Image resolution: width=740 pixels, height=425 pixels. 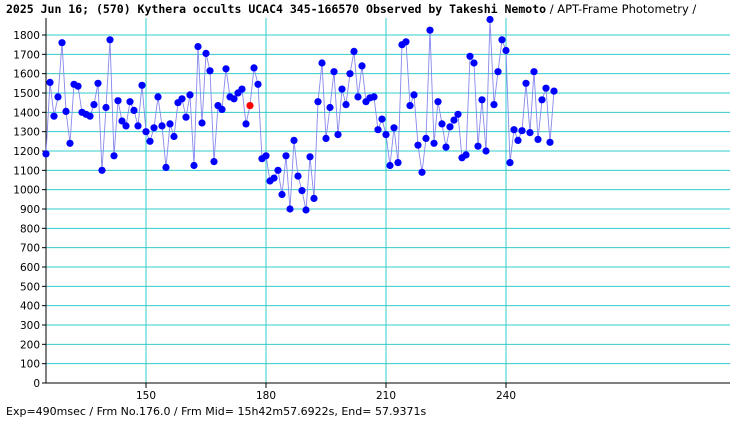 I want to click on y-tick-label: 1500, so click(x=26, y=94).